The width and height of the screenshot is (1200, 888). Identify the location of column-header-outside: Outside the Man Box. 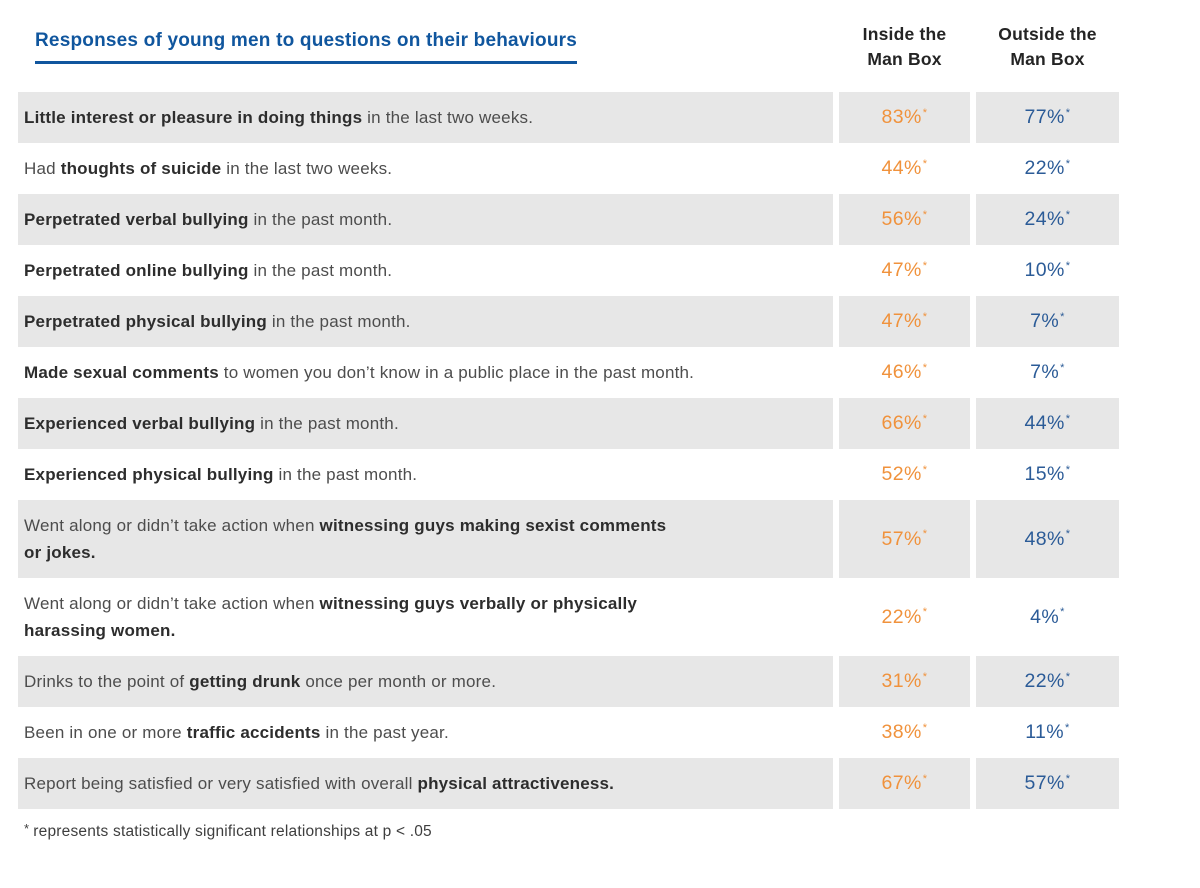
(1047, 36).